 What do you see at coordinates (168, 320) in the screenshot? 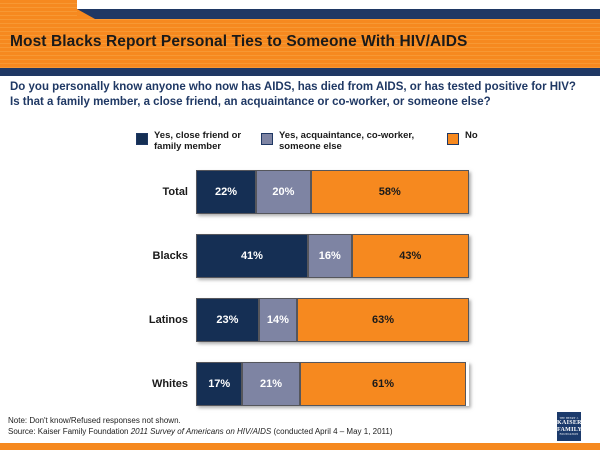
I see `row-label: Latinos` at bounding box center [168, 320].